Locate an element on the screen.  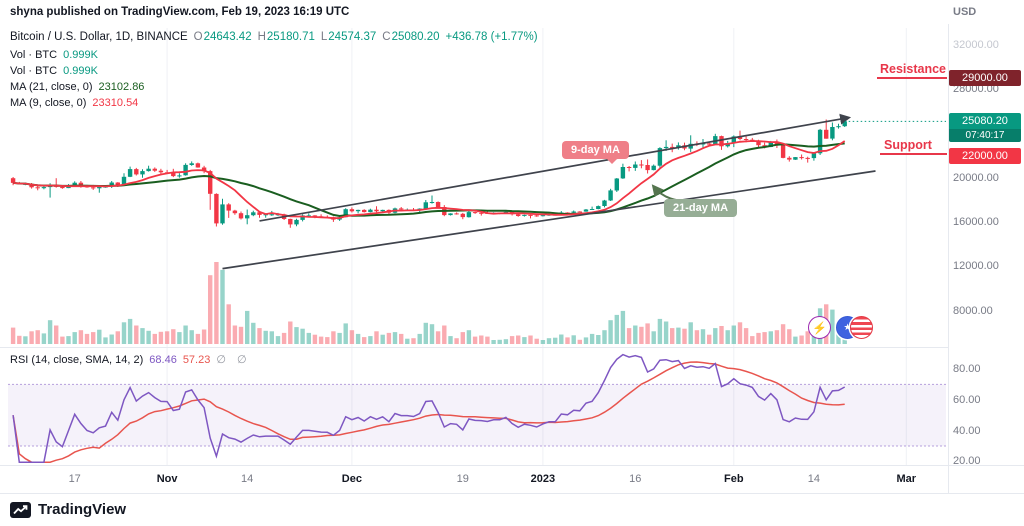
ma21-value: 23102.86 is located at coordinates (121, 87).